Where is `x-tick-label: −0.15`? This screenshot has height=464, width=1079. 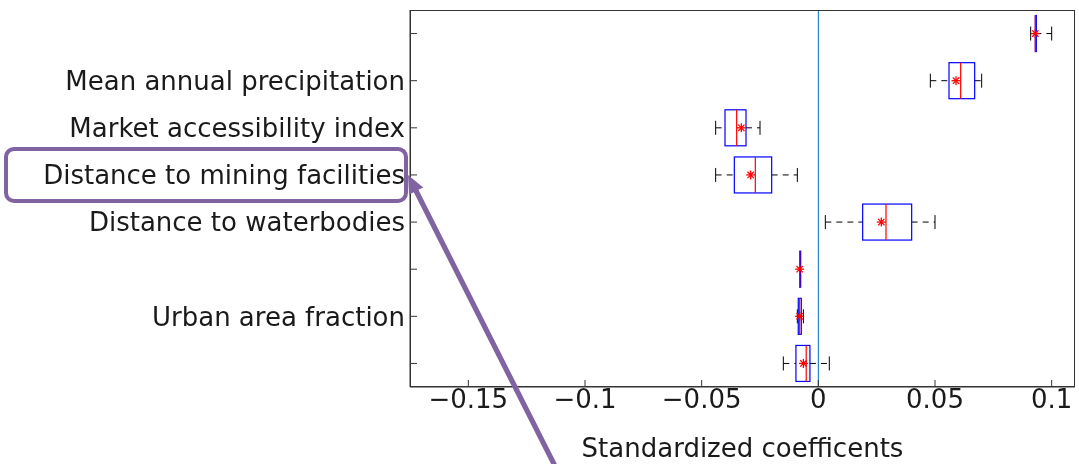
x-tick-label: −0.15 is located at coordinates (468, 399).